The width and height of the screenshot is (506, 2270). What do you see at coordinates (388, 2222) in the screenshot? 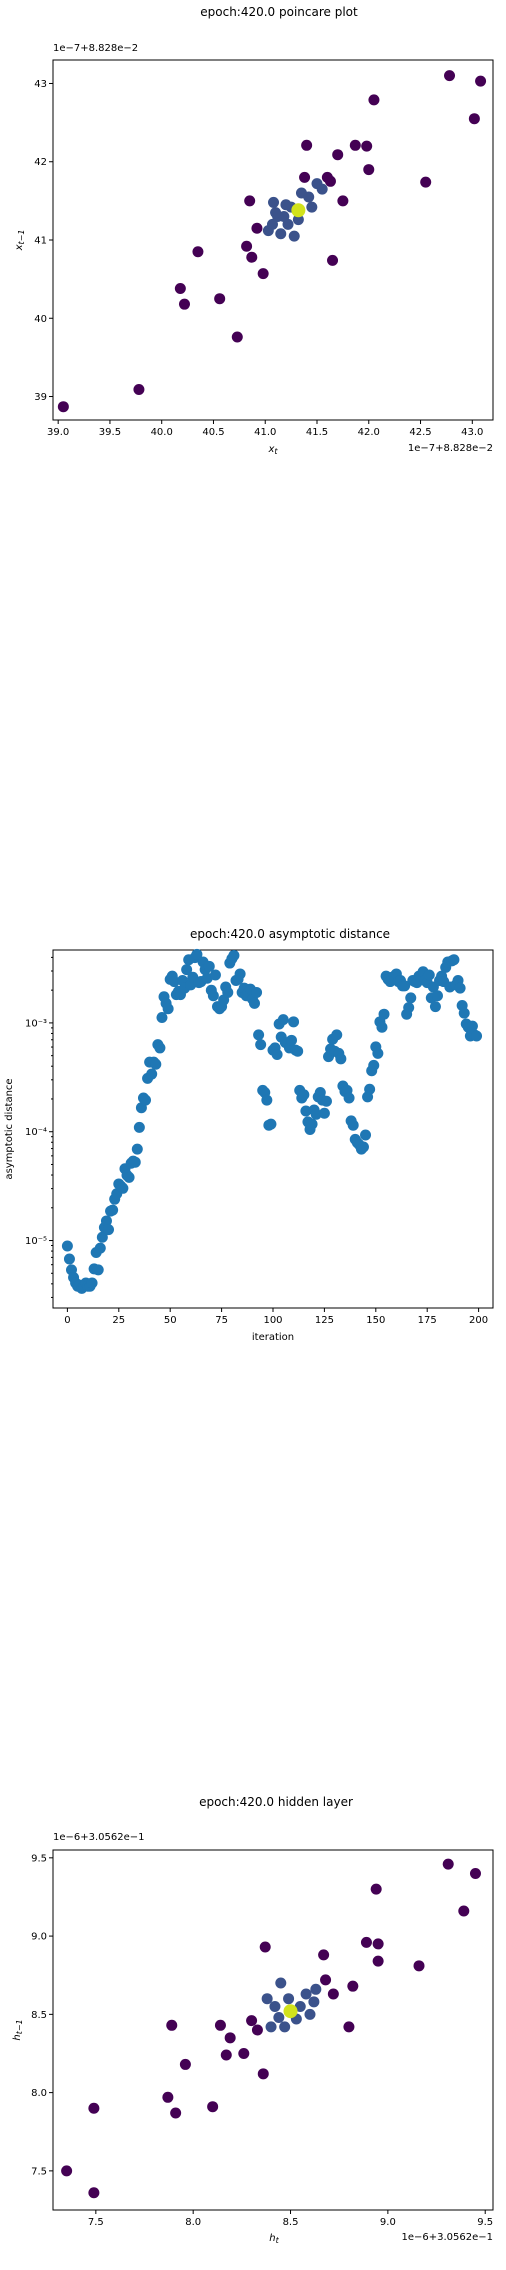
I see `x-tick-label: 9.0` at bounding box center [388, 2222].